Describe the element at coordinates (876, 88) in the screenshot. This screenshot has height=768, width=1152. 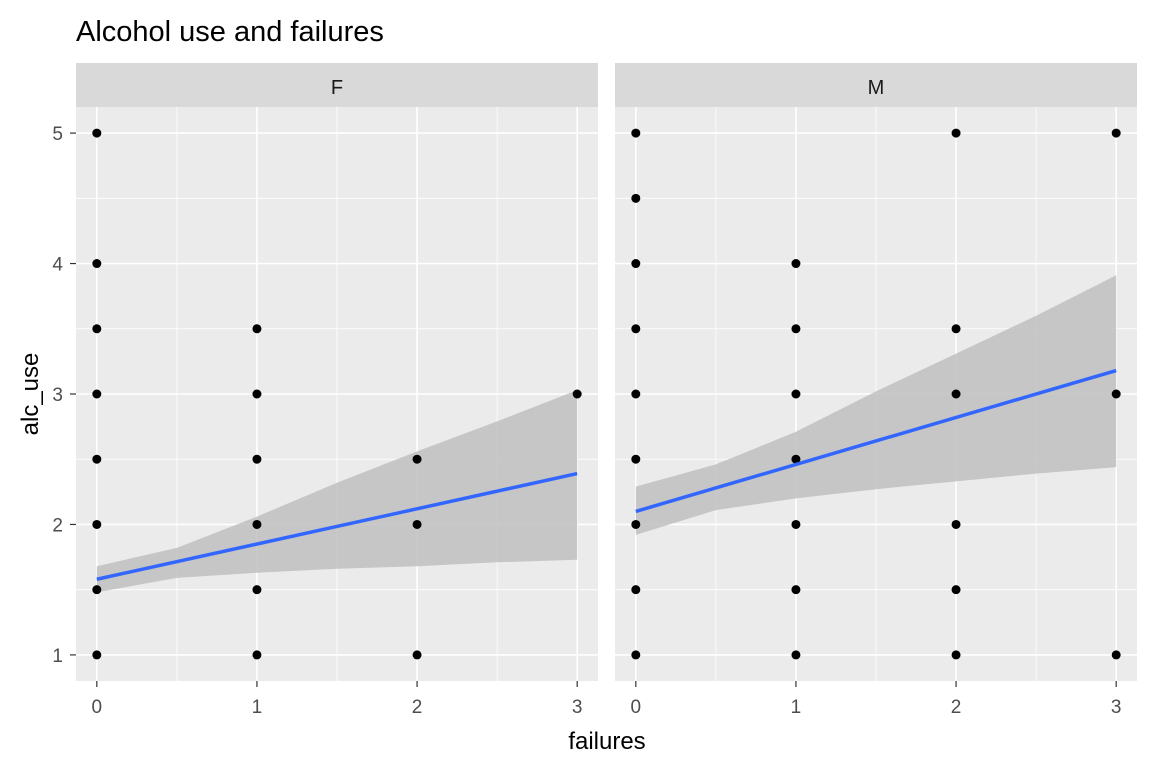
I see `strip-label-m: M` at that location.